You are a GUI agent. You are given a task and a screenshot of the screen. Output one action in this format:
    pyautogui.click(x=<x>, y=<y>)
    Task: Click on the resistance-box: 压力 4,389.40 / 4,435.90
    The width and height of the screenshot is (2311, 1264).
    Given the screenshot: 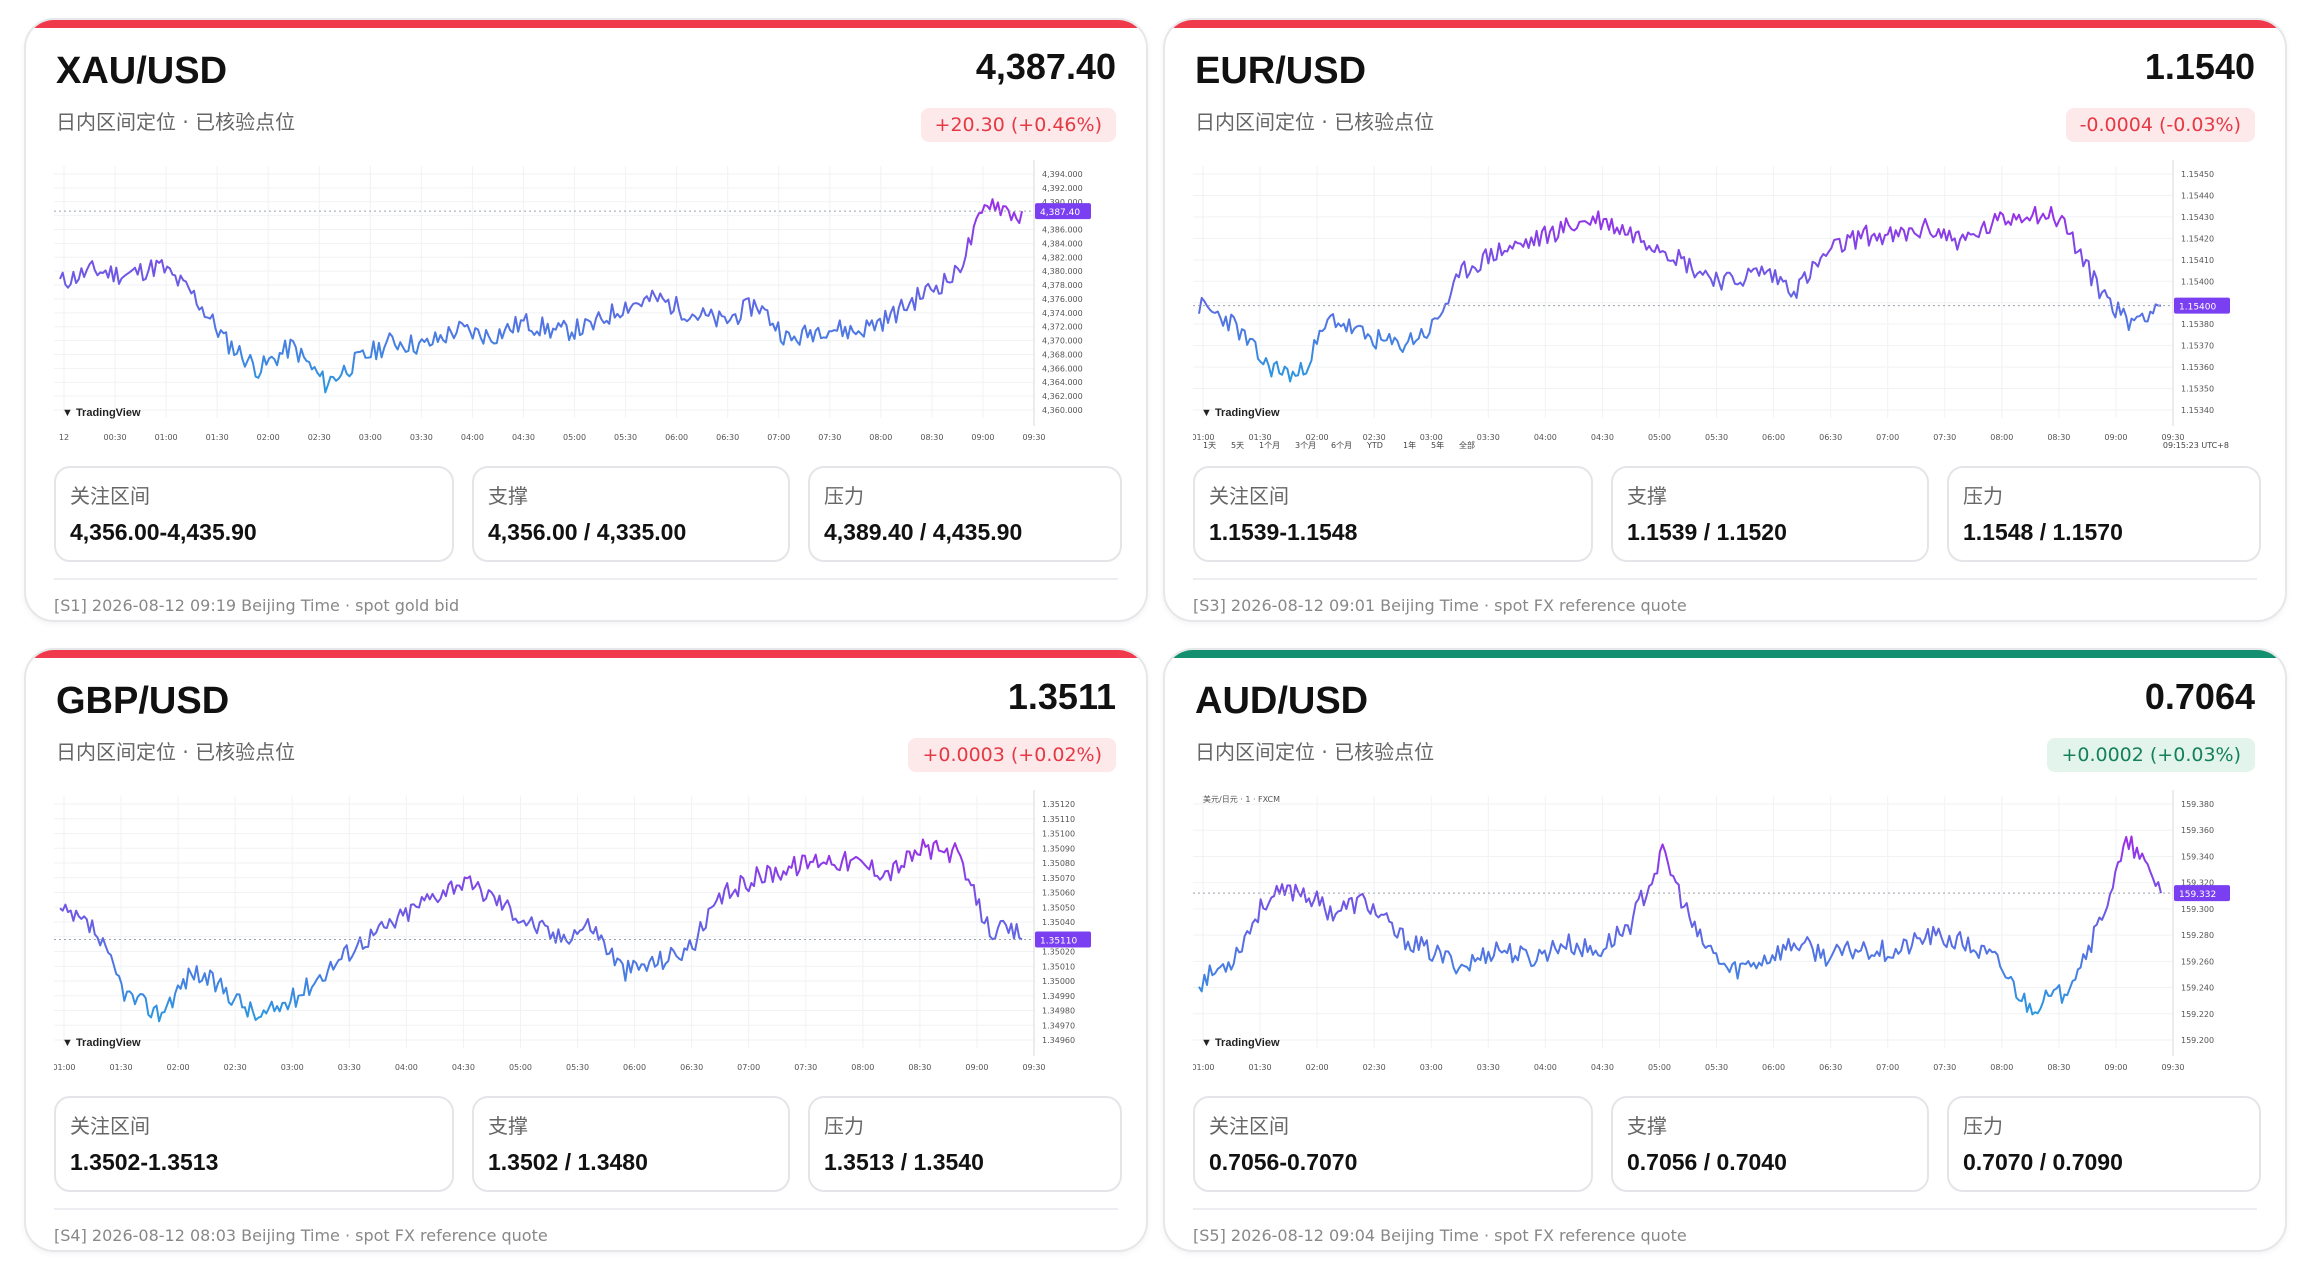 What is the action you would take?
    pyautogui.click(x=965, y=514)
    